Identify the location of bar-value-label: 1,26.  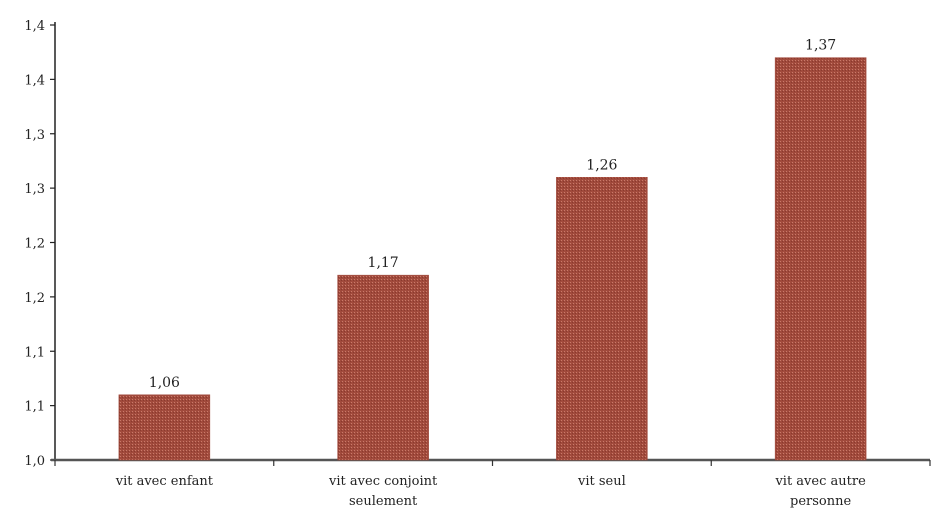
(601, 165).